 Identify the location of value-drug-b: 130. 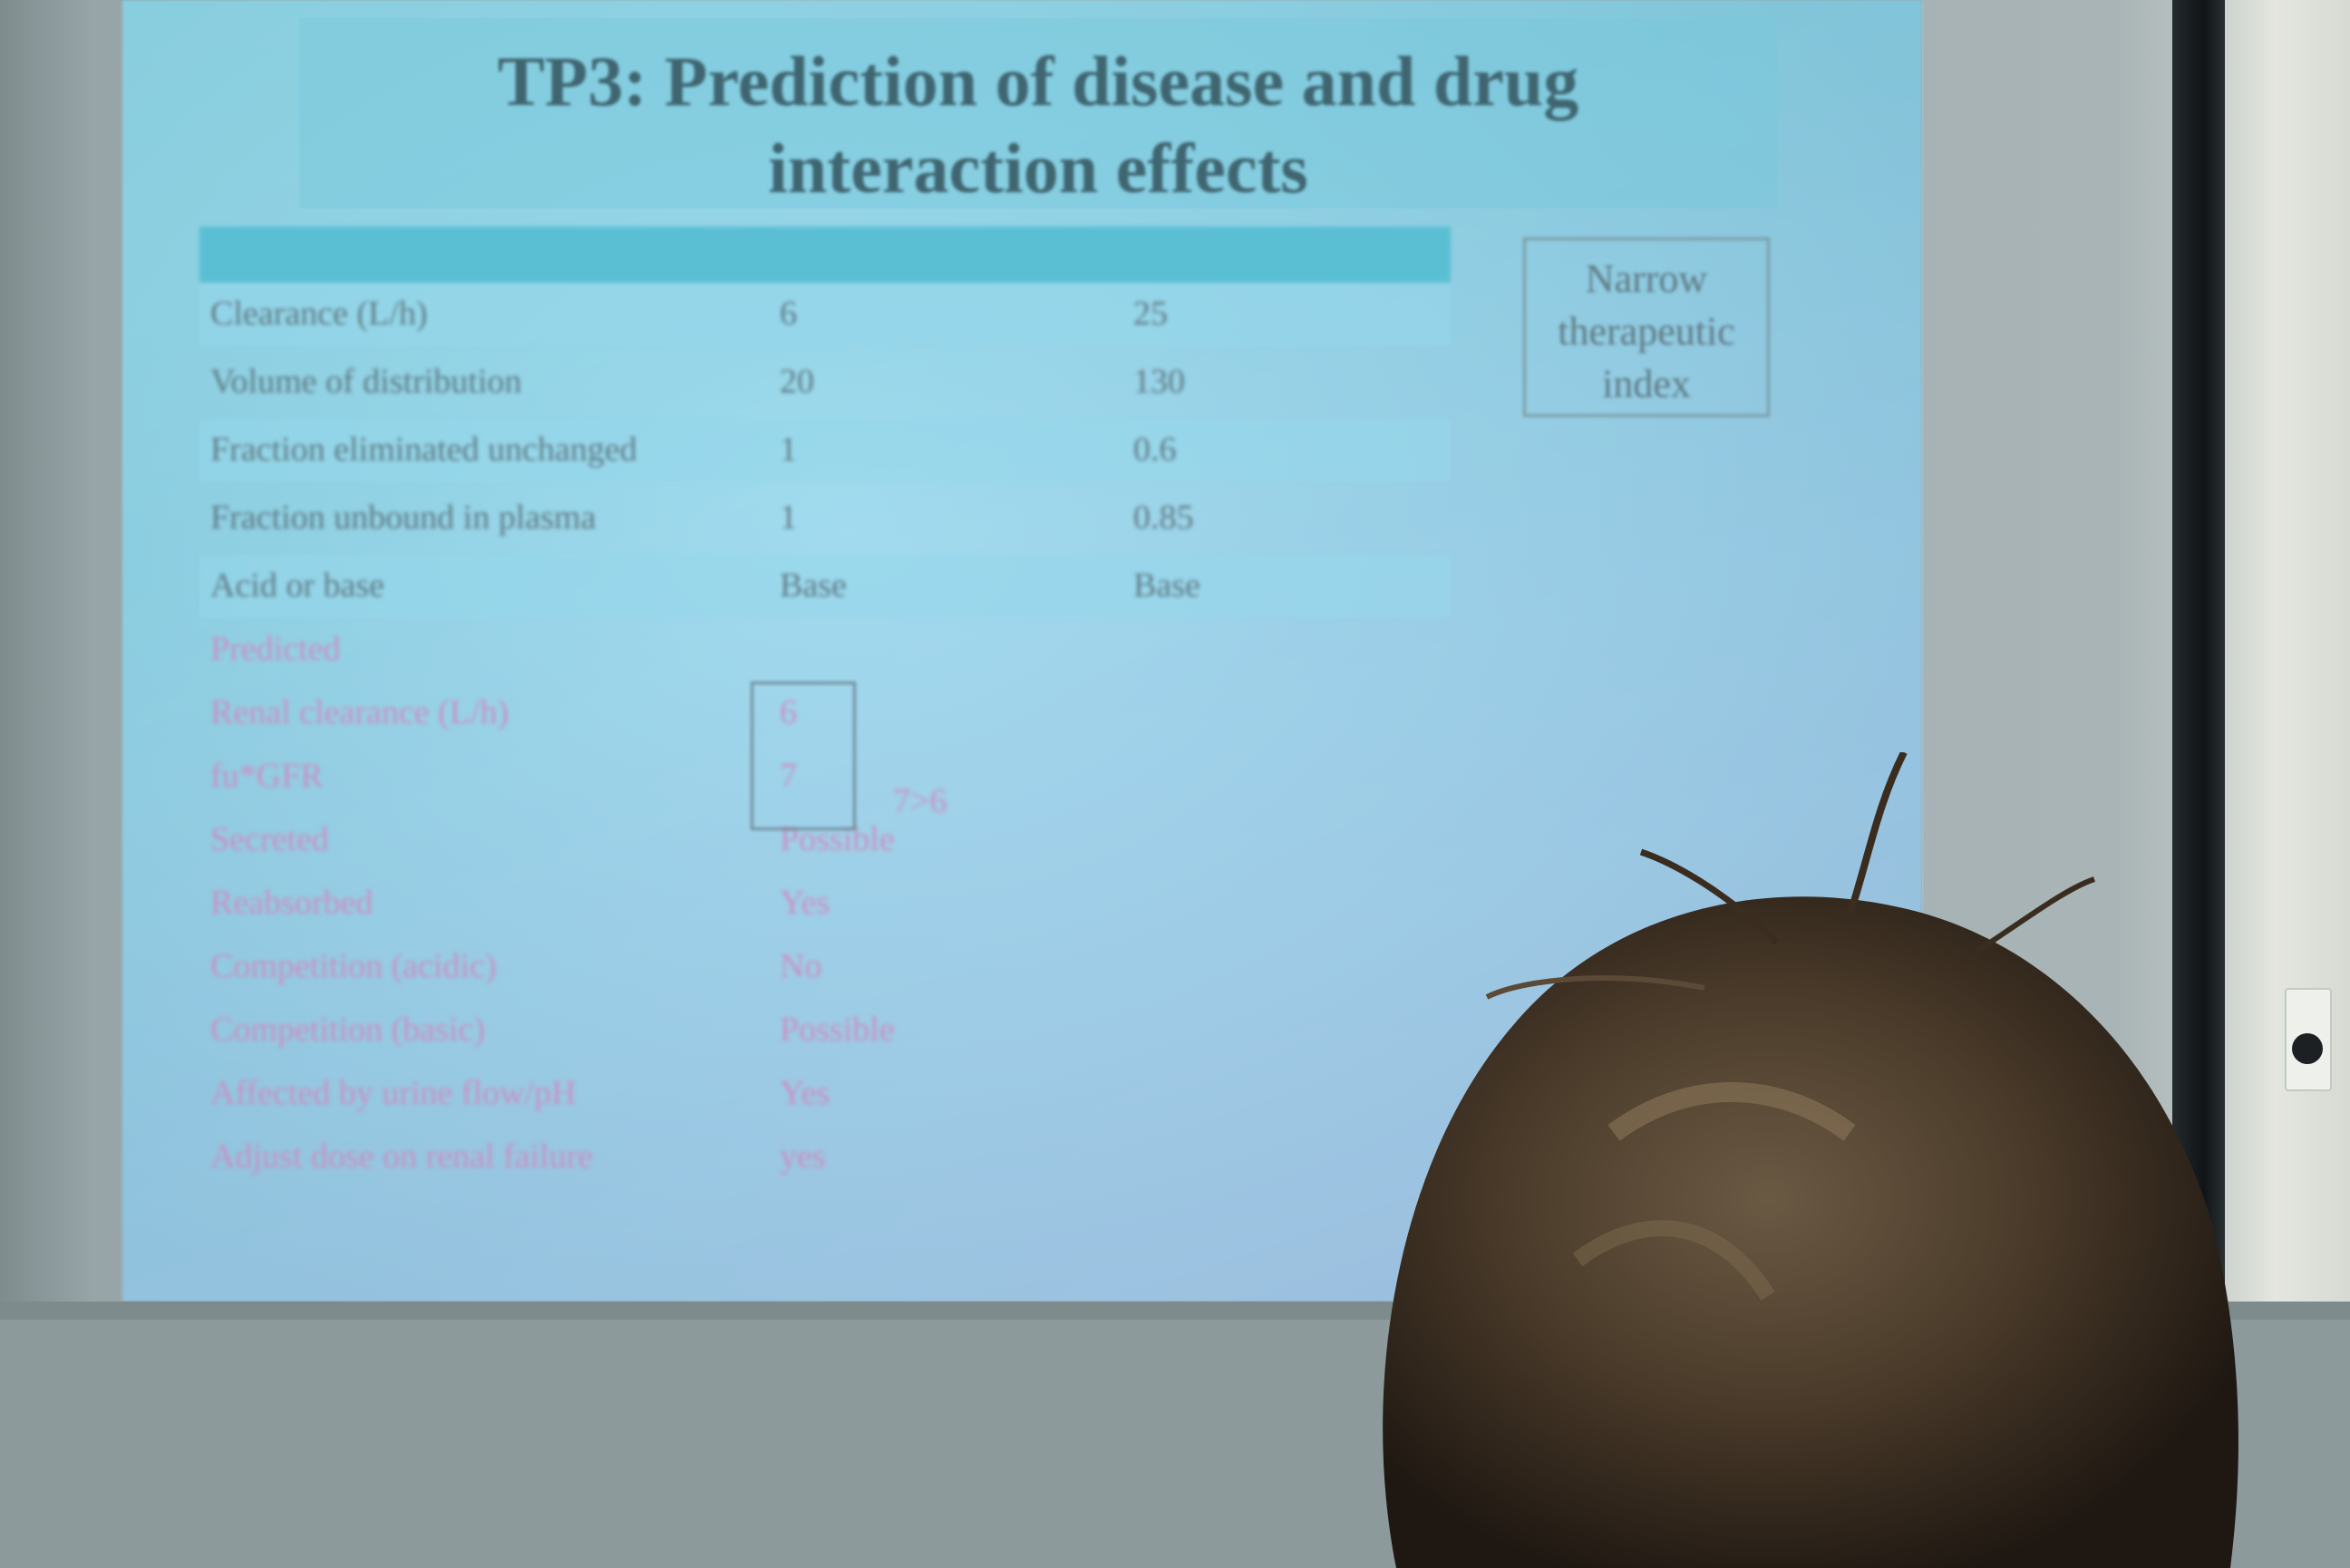
(1159, 382).